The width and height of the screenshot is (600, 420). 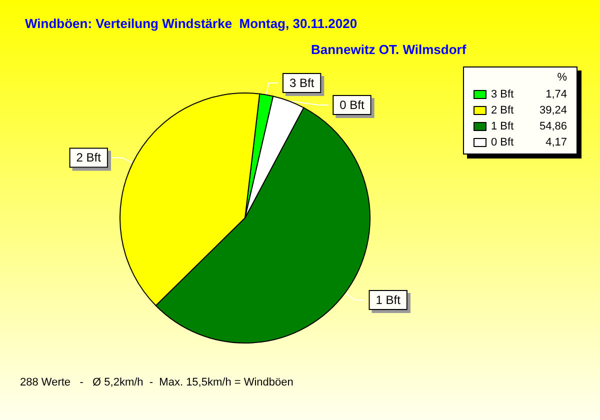 I want to click on legend-label: 2 Bft, so click(x=502, y=110).